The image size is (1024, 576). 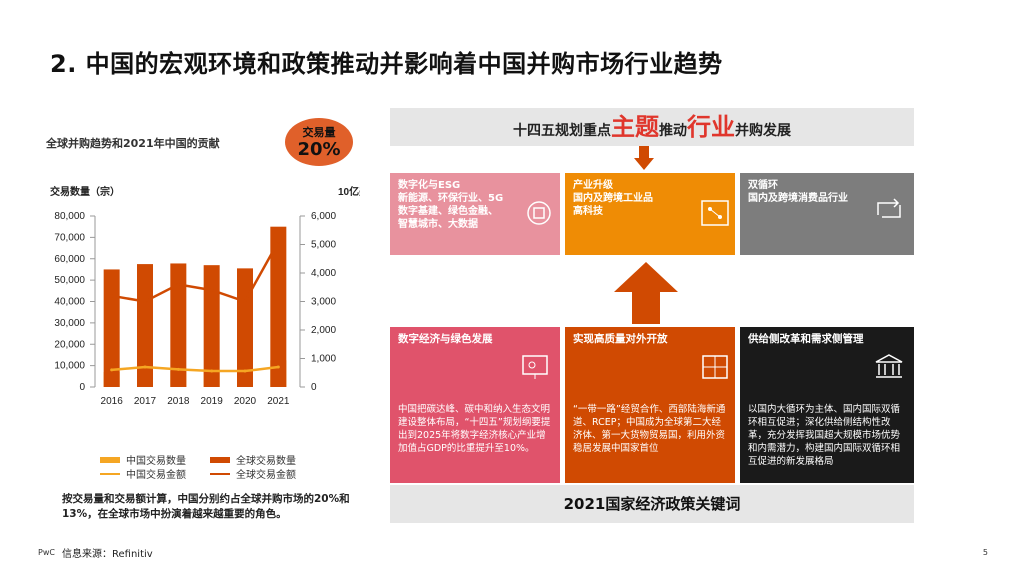 I want to click on theme-line: 国内及跨境工业品, so click(x=613, y=198).